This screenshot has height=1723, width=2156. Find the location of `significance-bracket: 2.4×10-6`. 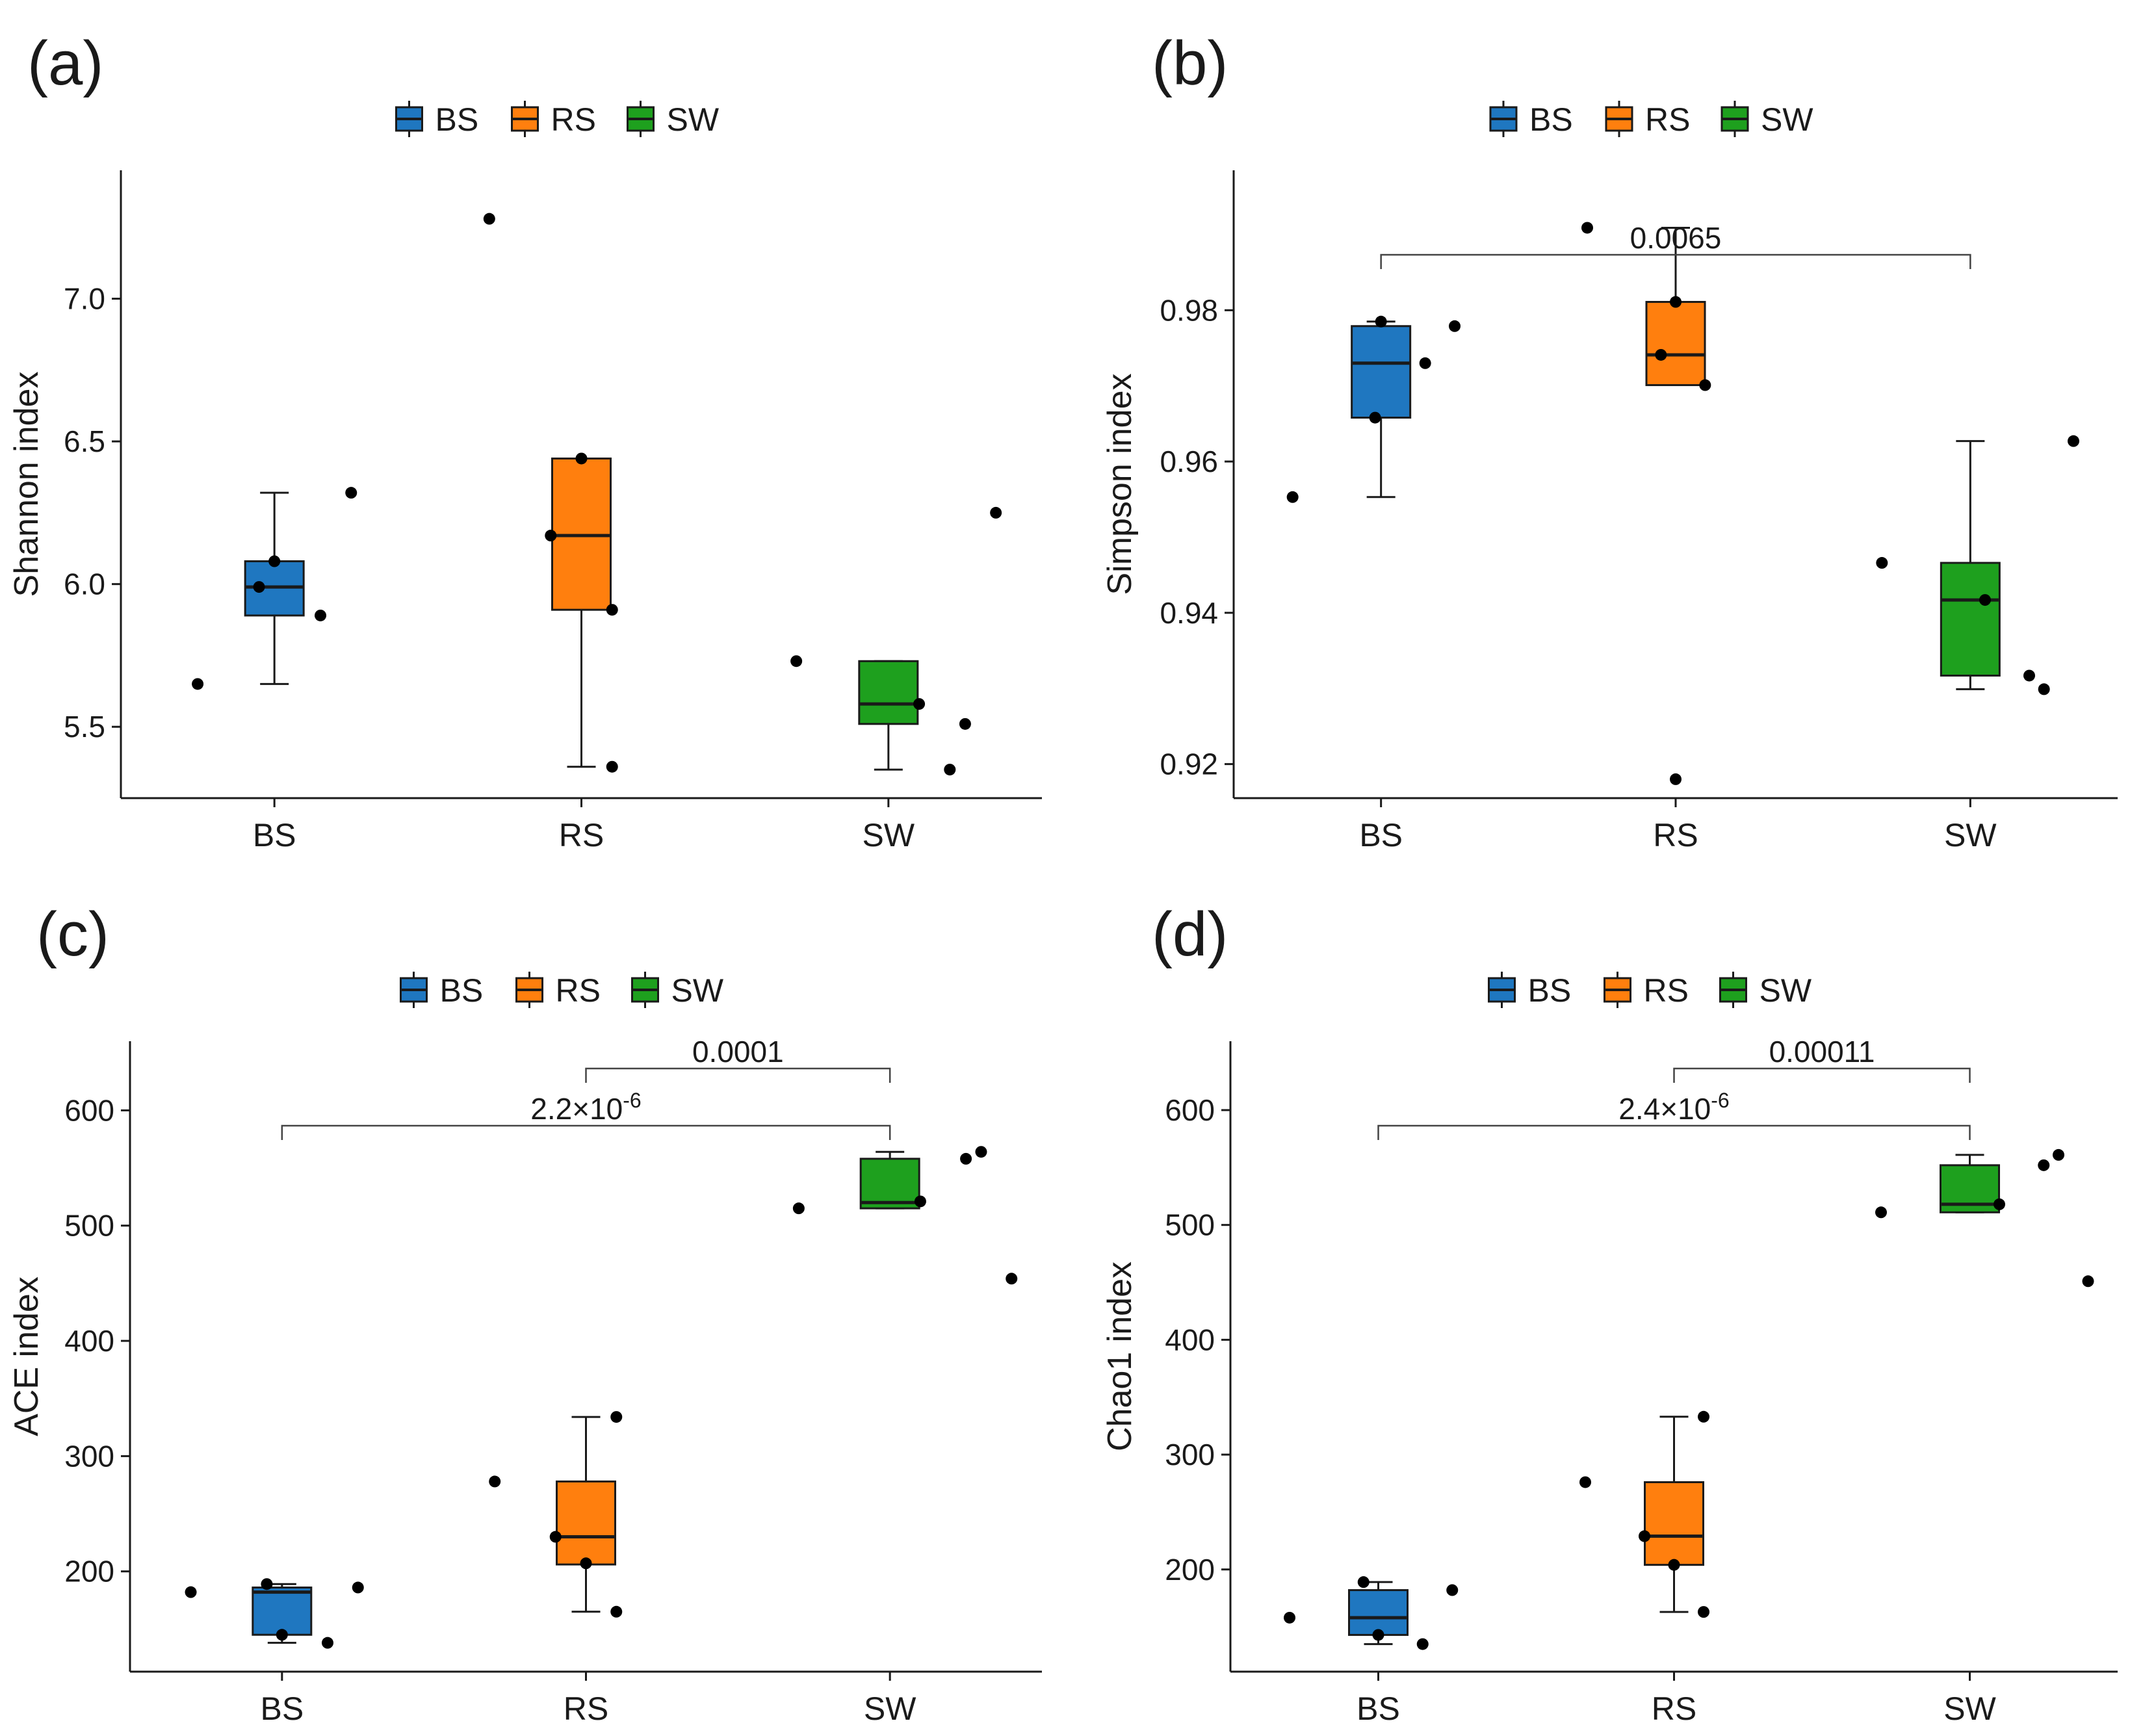

significance-bracket: 2.4×10-6 is located at coordinates (1674, 1114).